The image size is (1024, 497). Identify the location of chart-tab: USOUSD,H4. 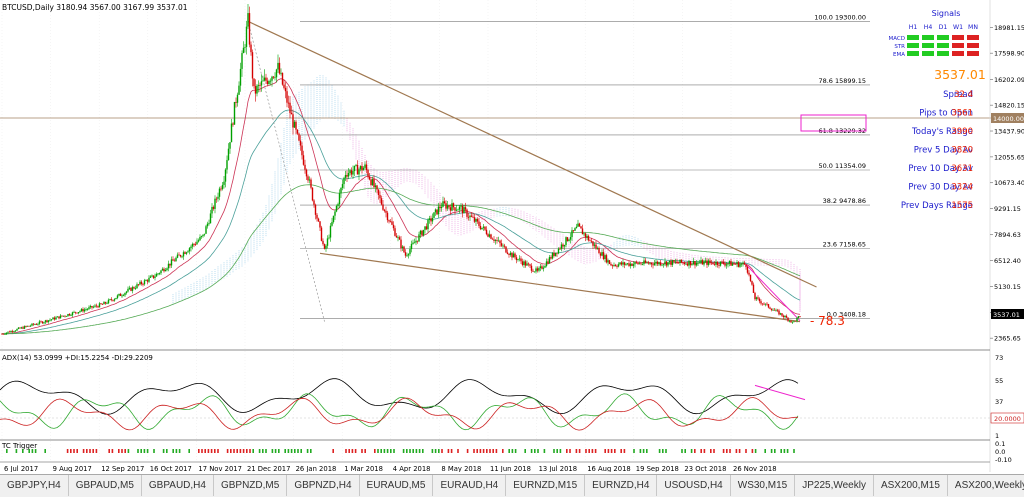
(694, 485).